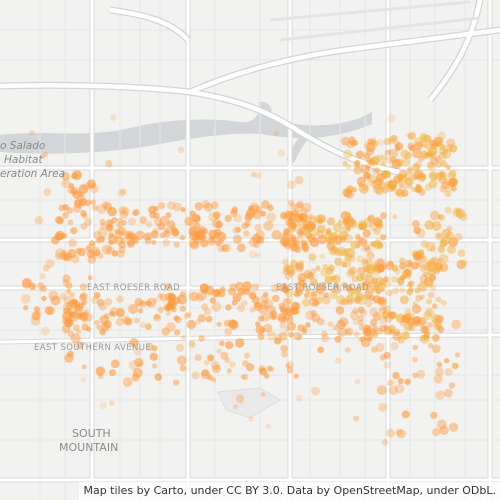 This screenshot has height=500, width=500. Describe the element at coordinates (33, 174) in the screenshot. I see `park-label-line3: eration Area` at that location.